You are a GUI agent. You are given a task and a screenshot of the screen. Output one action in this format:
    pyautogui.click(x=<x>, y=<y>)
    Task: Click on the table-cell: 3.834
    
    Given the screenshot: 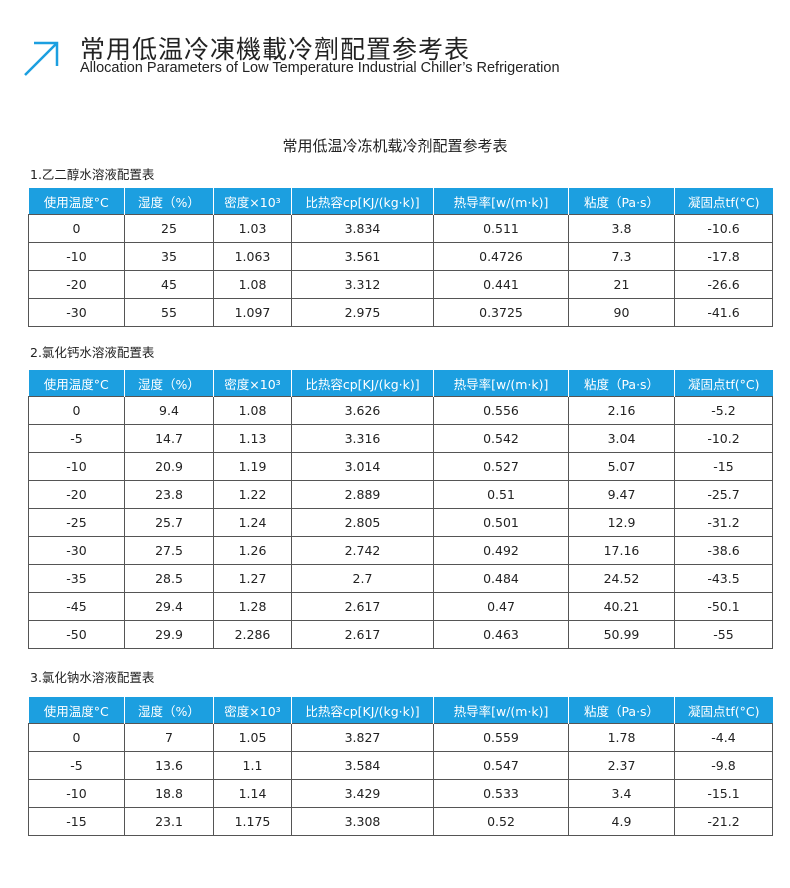 What is the action you would take?
    pyautogui.click(x=362, y=228)
    